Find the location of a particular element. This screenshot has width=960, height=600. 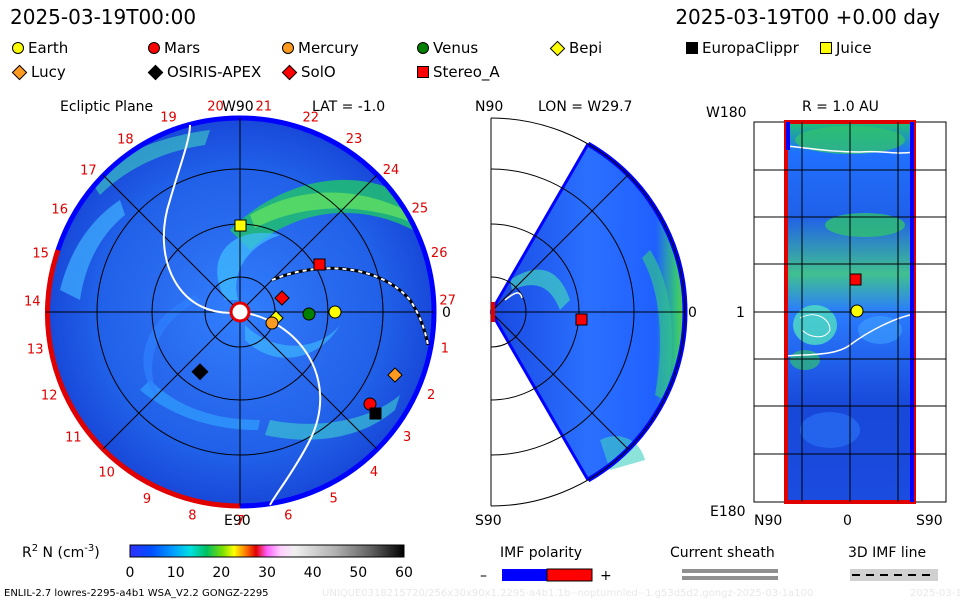

carrington-label-25: 25 is located at coordinates (420, 209).